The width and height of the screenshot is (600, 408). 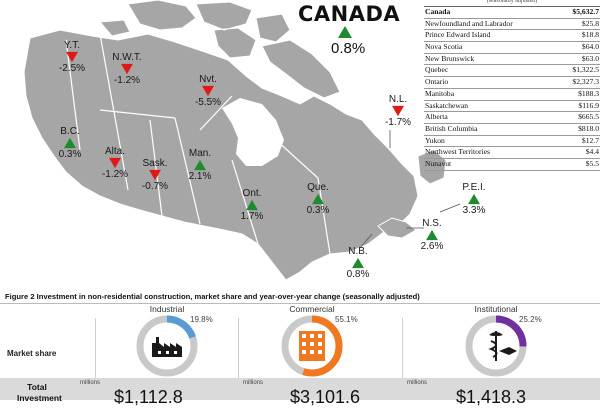 What do you see at coordinates (435, 140) in the screenshot?
I see `row-name: Yukon` at bounding box center [435, 140].